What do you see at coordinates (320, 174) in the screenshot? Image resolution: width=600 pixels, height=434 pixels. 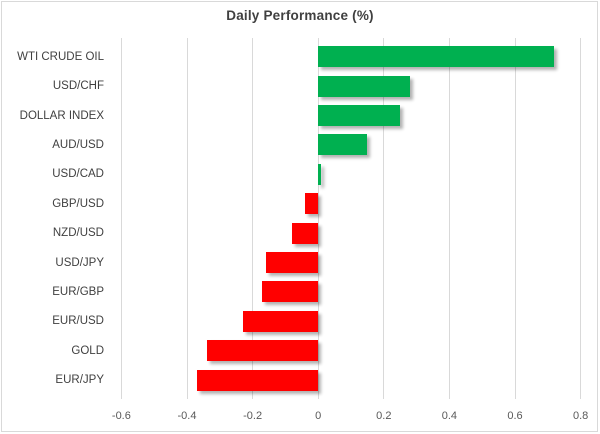 I see `bar-usd-cad` at bounding box center [320, 174].